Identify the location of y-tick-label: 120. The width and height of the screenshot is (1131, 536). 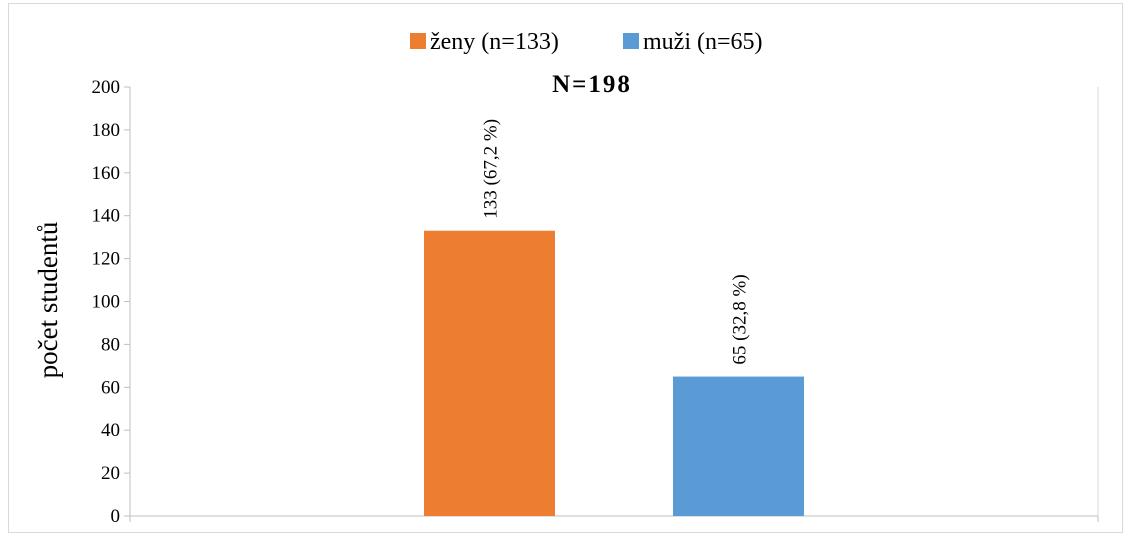
(106, 259).